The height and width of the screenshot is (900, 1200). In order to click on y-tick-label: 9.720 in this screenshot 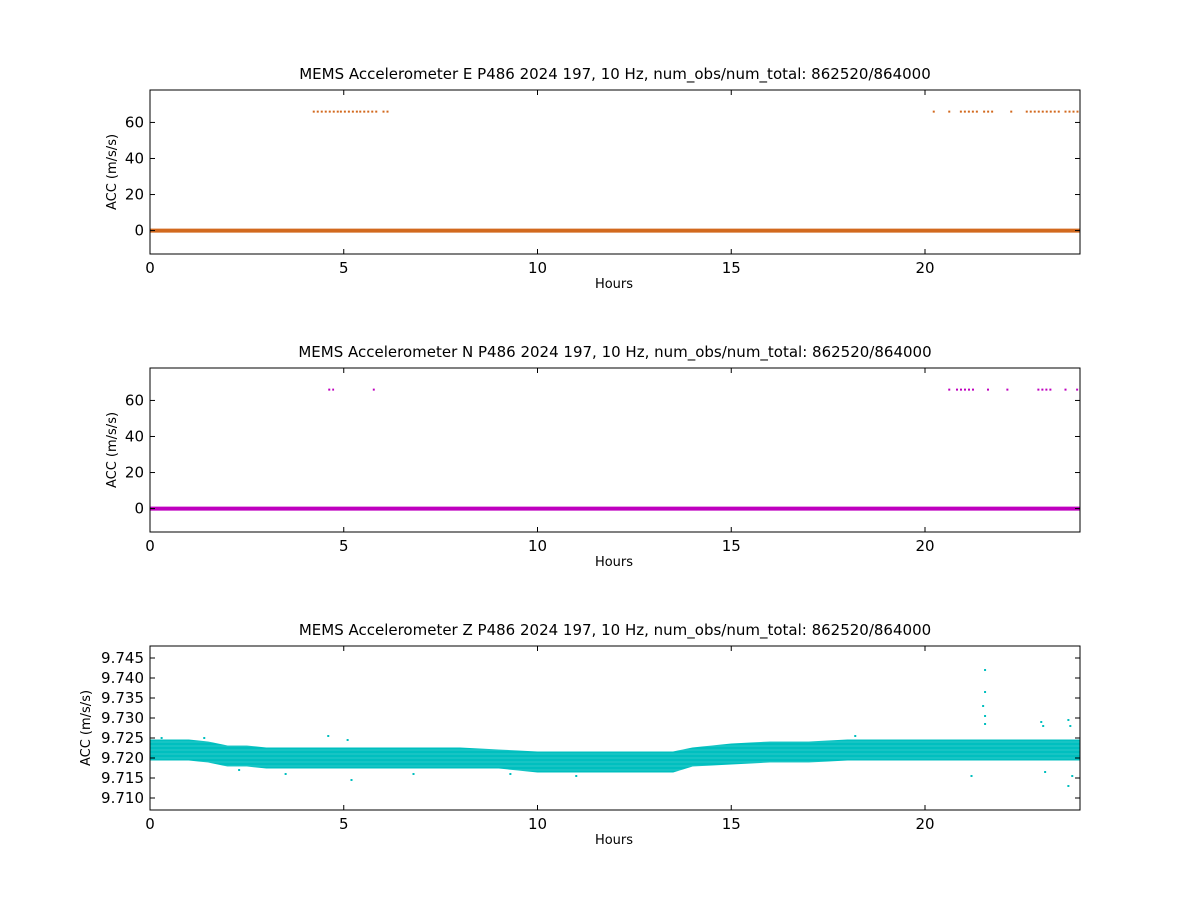, I will do `click(122, 758)`.